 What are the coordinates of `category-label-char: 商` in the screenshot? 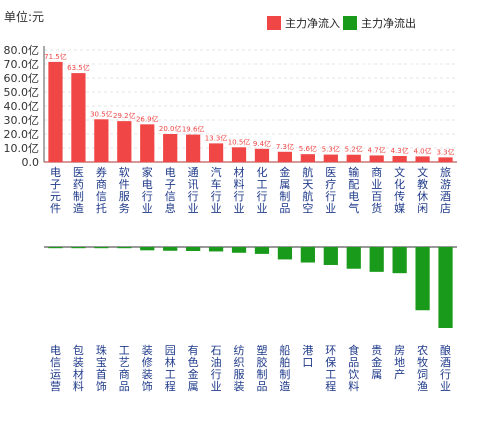 It's located at (376, 172).